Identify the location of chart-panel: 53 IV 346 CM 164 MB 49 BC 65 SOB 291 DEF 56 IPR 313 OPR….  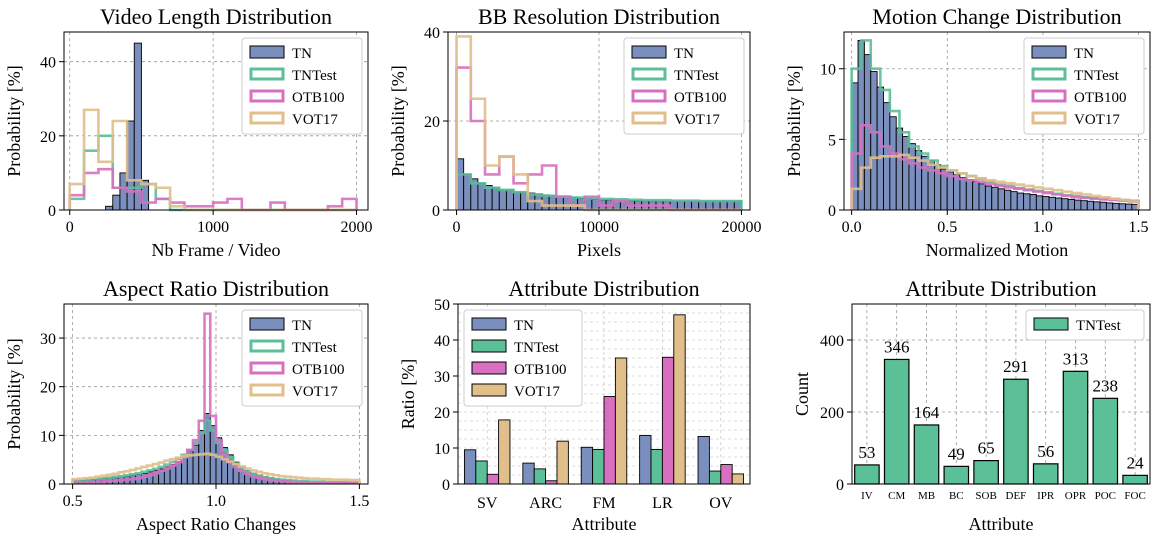
(971, 405).